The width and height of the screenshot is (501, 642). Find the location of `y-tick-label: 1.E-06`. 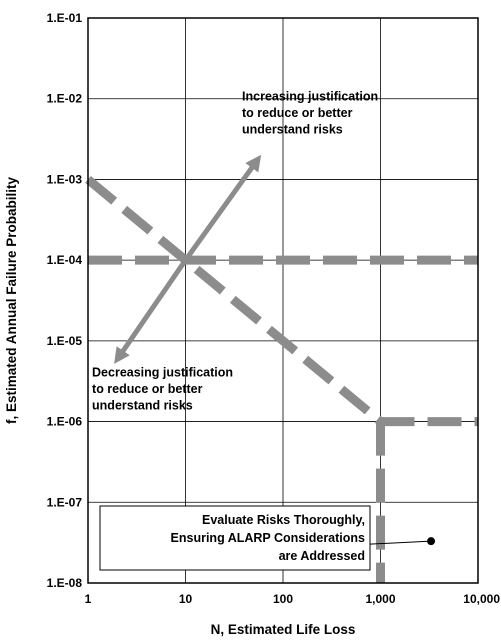

y-tick-label: 1.E-06 is located at coordinates (65, 422).